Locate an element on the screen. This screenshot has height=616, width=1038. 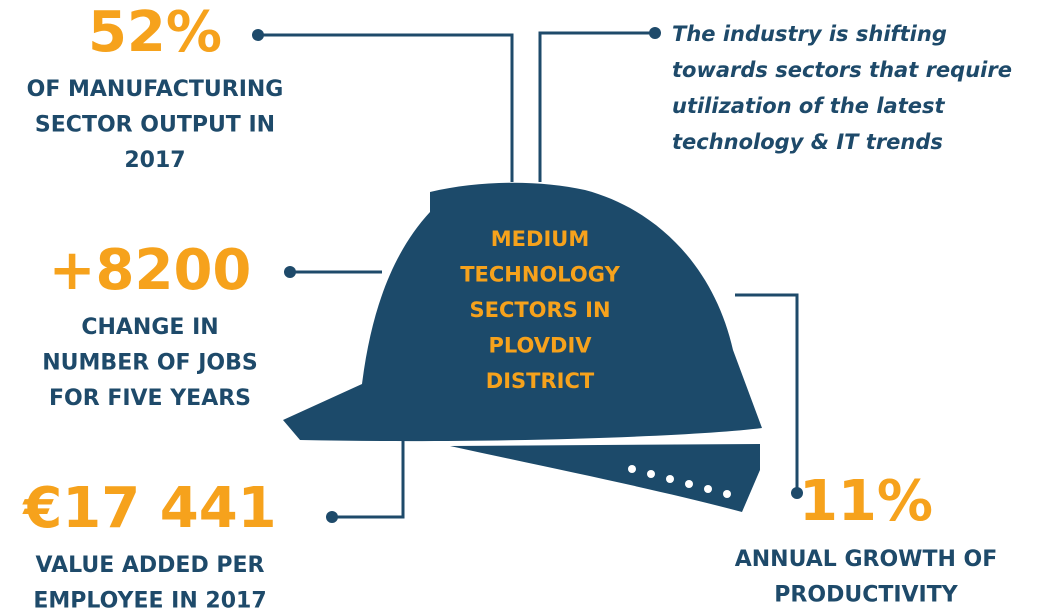
note-line: The industry is shifting is located at coordinates (809, 34).